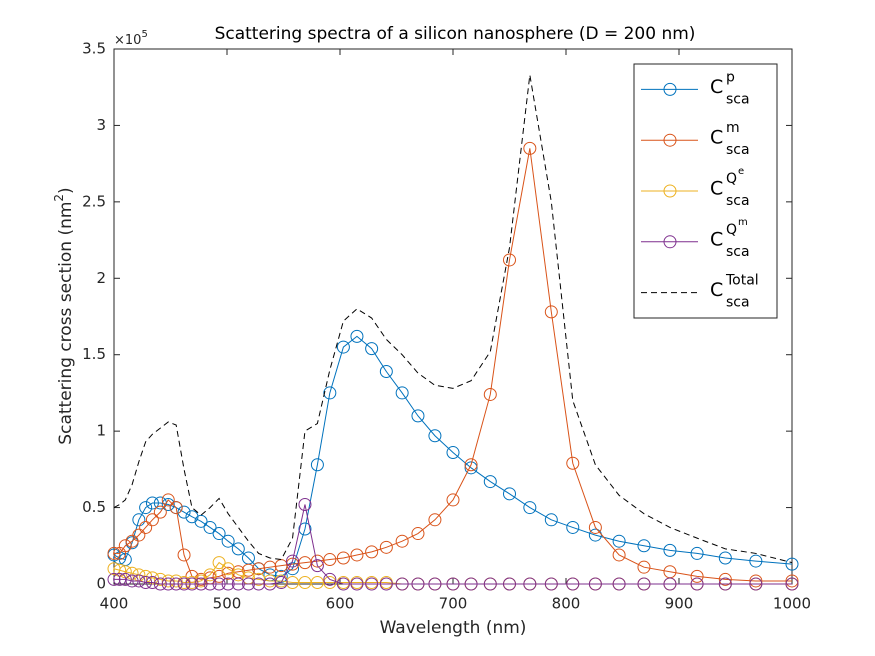  I want to click on x-tick-label: 800, so click(566, 604).